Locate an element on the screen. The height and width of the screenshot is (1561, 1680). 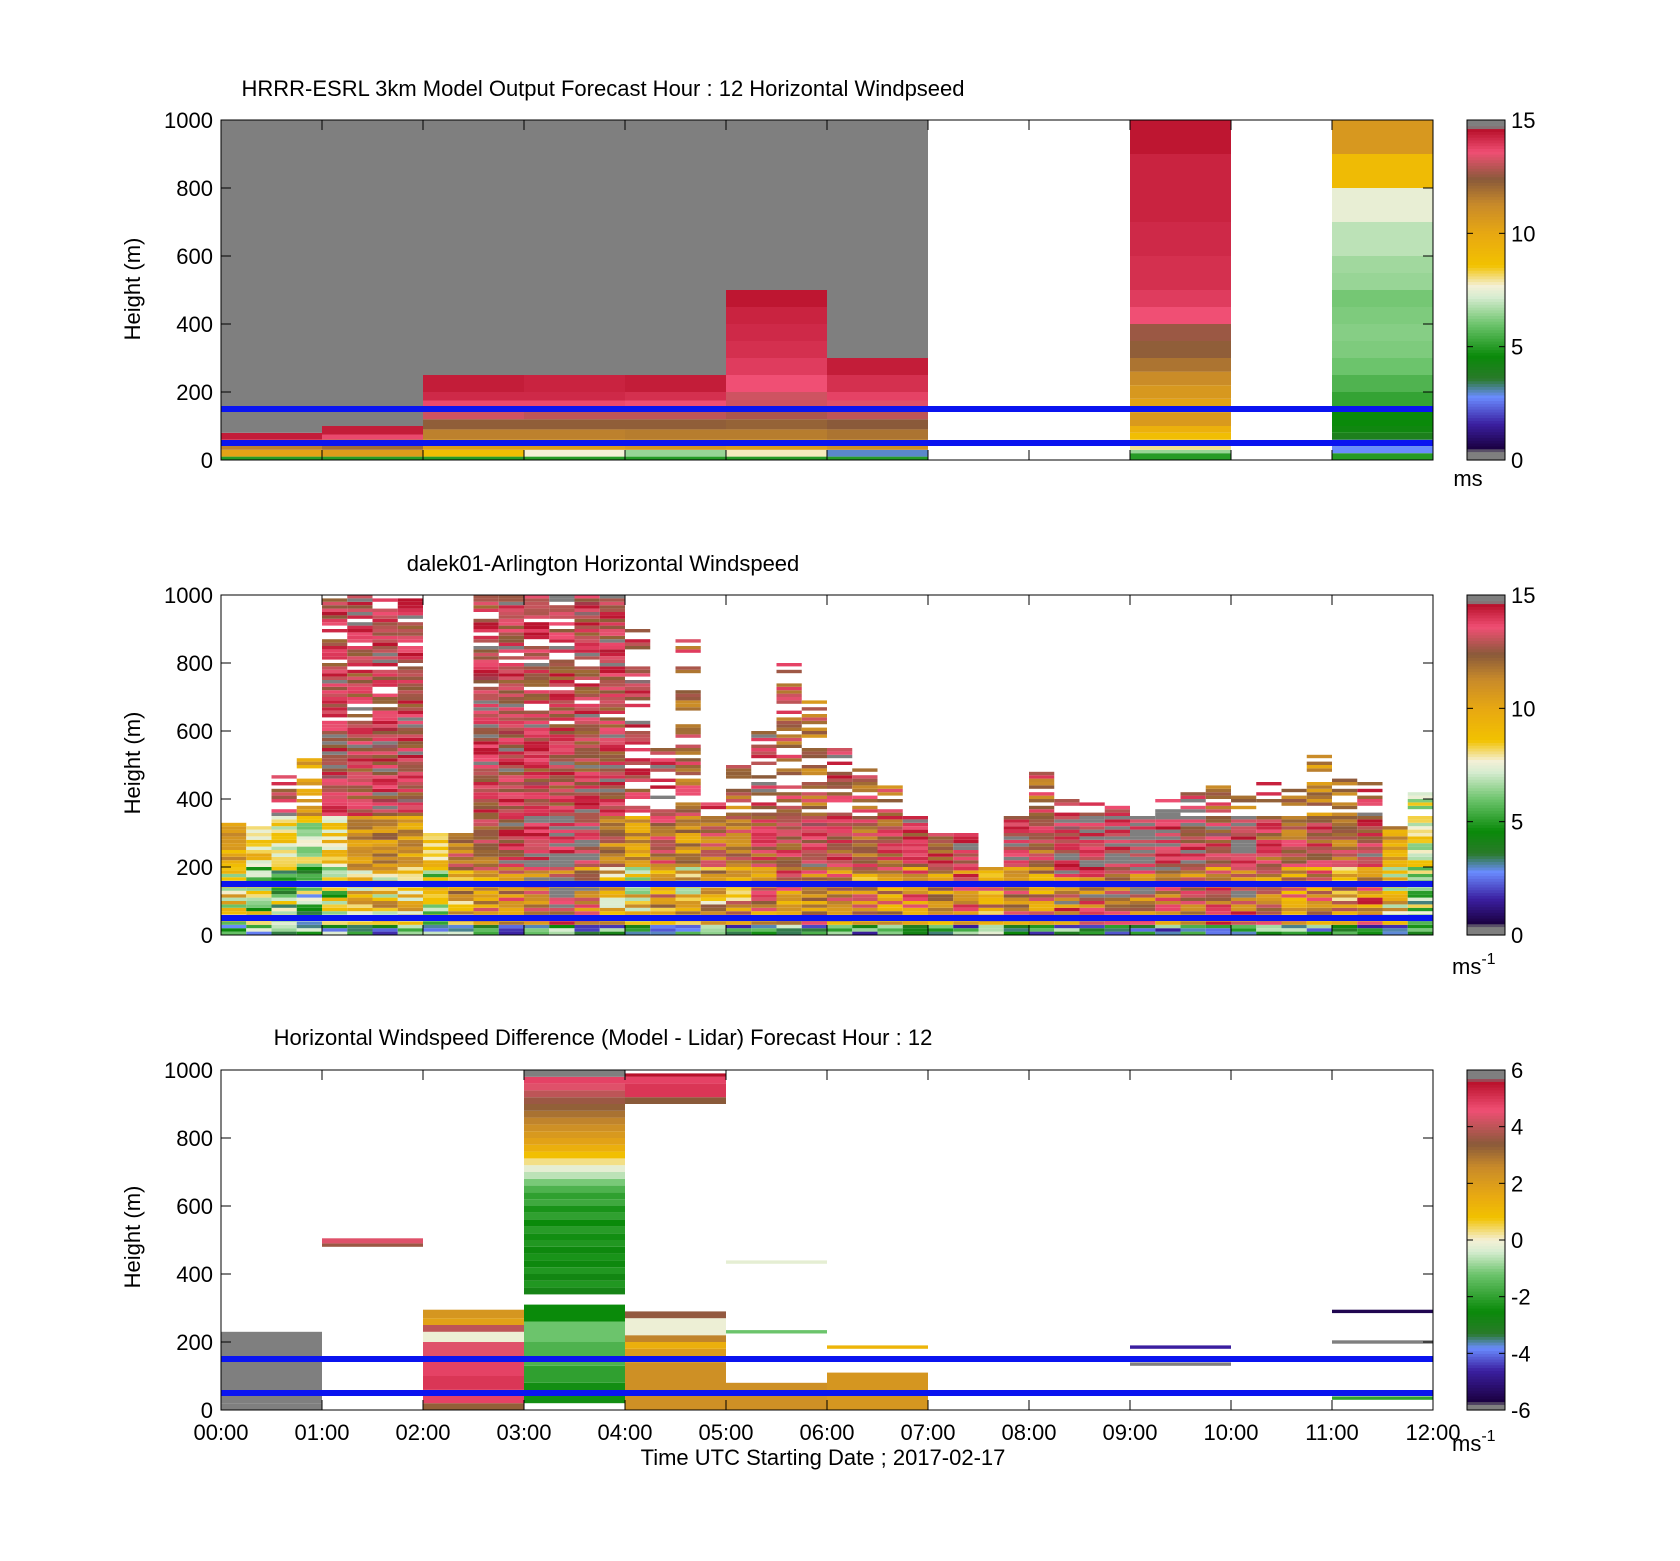
colorbar-tick-label: 15 is located at coordinates (1523, 120).